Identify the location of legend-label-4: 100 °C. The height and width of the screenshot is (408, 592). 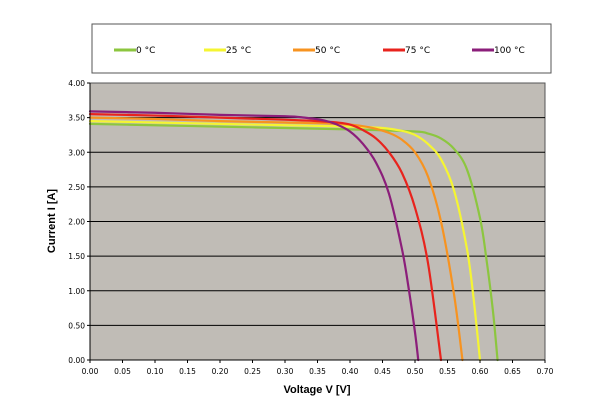
(509, 51).